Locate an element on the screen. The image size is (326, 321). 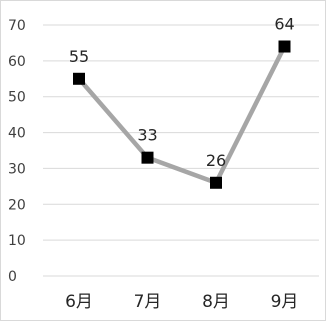
y-tick-label: 30 is located at coordinates (17, 169).